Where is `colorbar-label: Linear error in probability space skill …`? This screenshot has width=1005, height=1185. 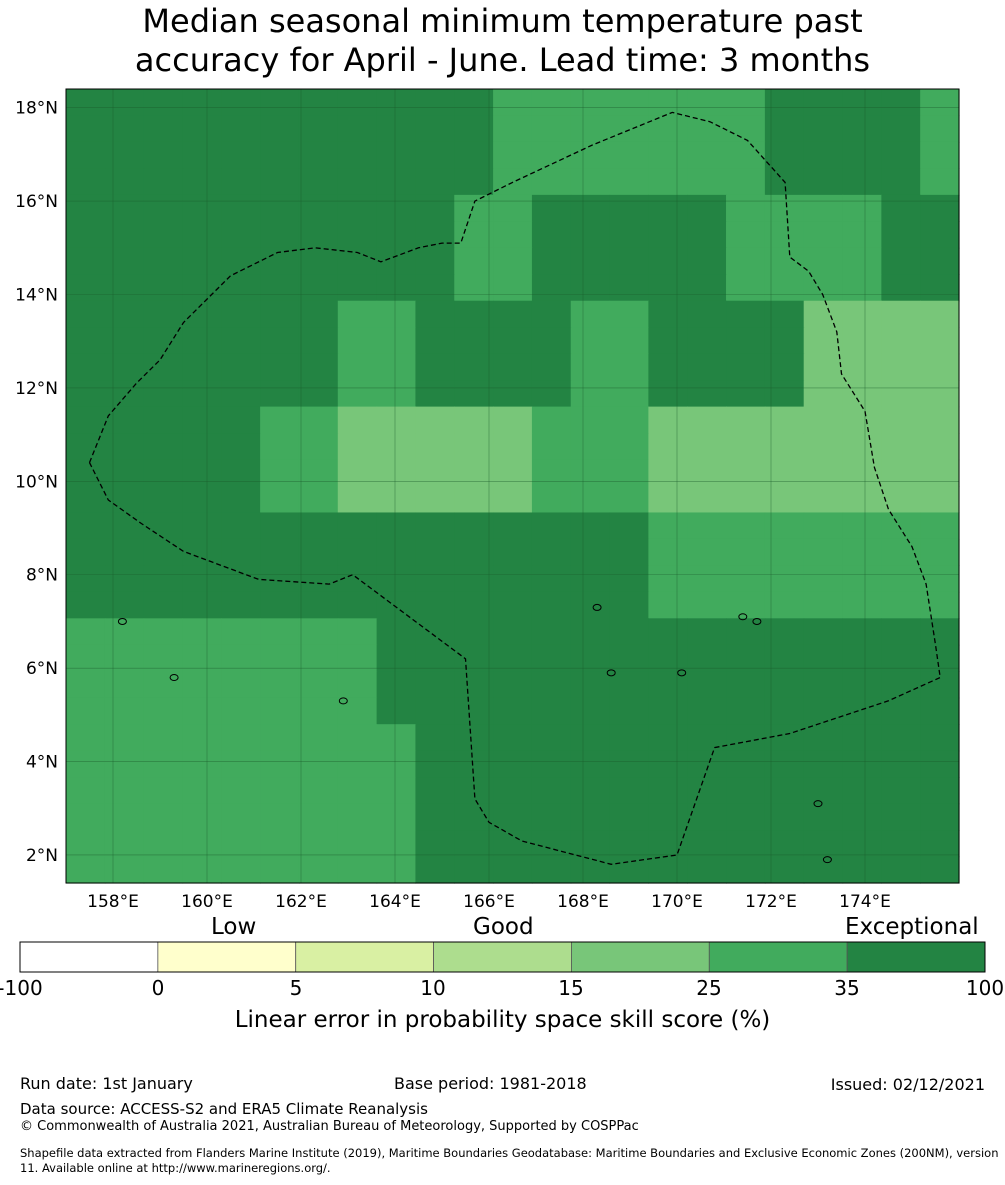 colorbar-label: Linear error in probability space skill … is located at coordinates (502, 1020).